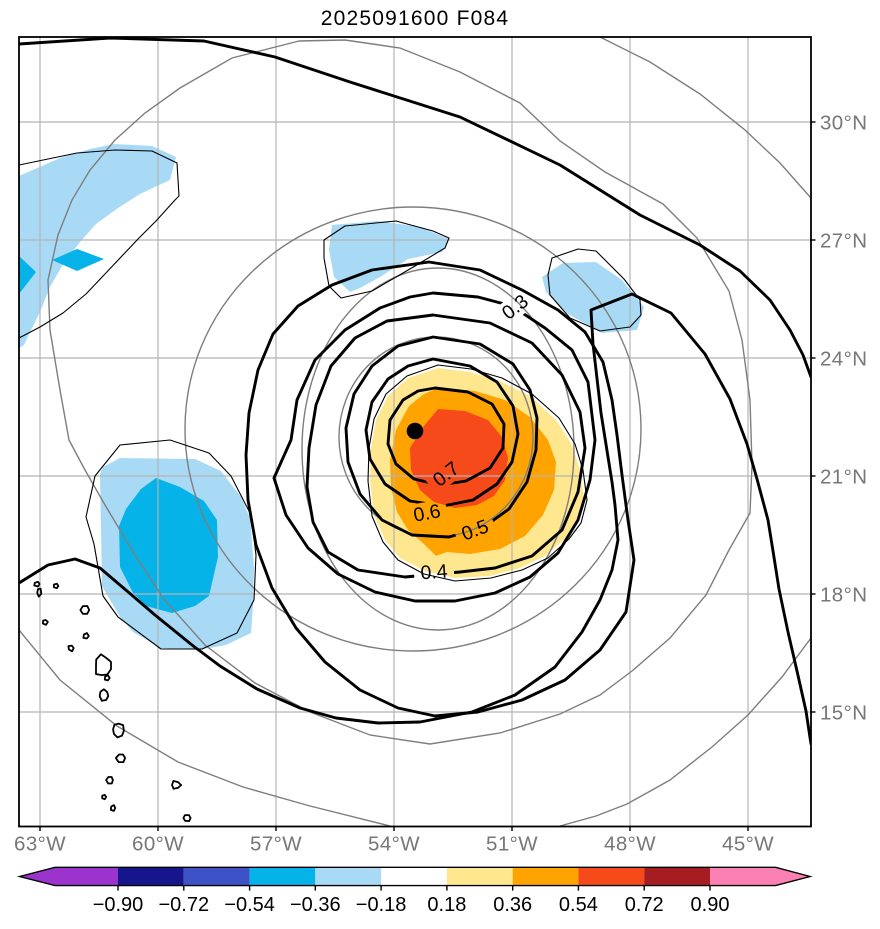  What do you see at coordinates (843, 240) in the screenshot?
I see `svg-text: 27°N` at bounding box center [843, 240].